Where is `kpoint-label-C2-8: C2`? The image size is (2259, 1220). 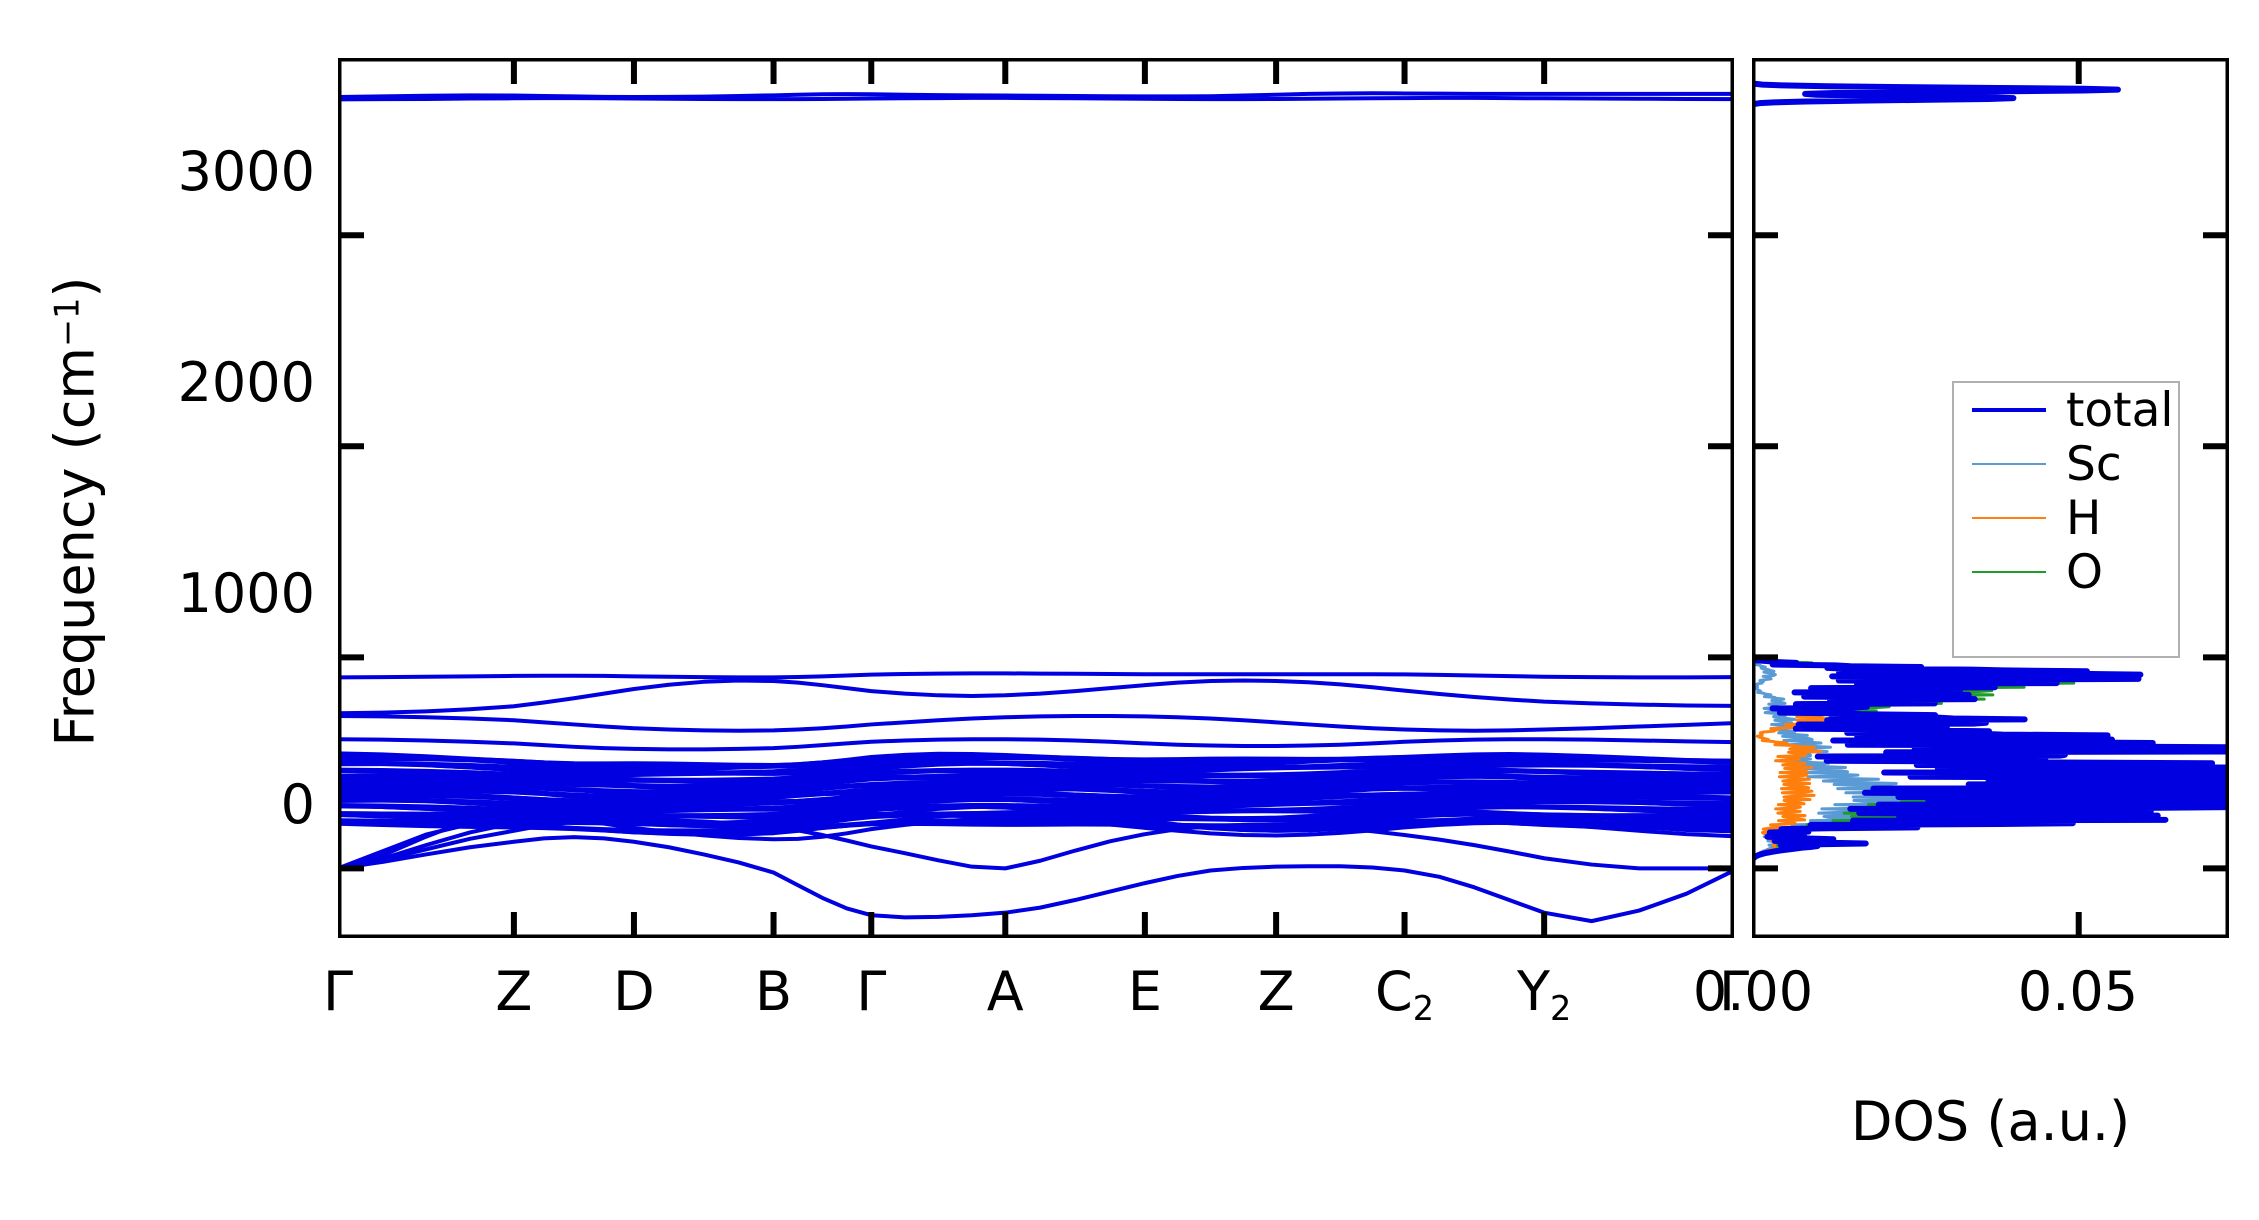
kpoint-label-C2-8: C2 is located at coordinates (1405, 994).